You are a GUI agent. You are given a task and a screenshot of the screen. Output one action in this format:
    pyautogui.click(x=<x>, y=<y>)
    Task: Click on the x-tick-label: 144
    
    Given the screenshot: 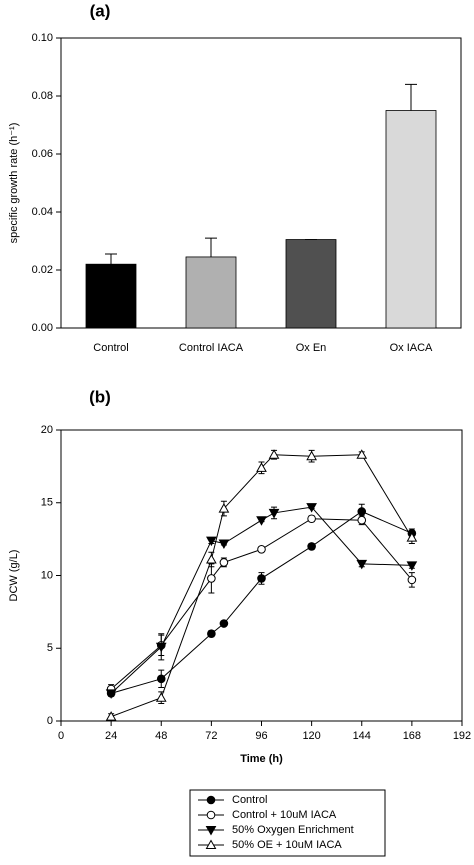 What is the action you would take?
    pyautogui.click(x=362, y=736)
    